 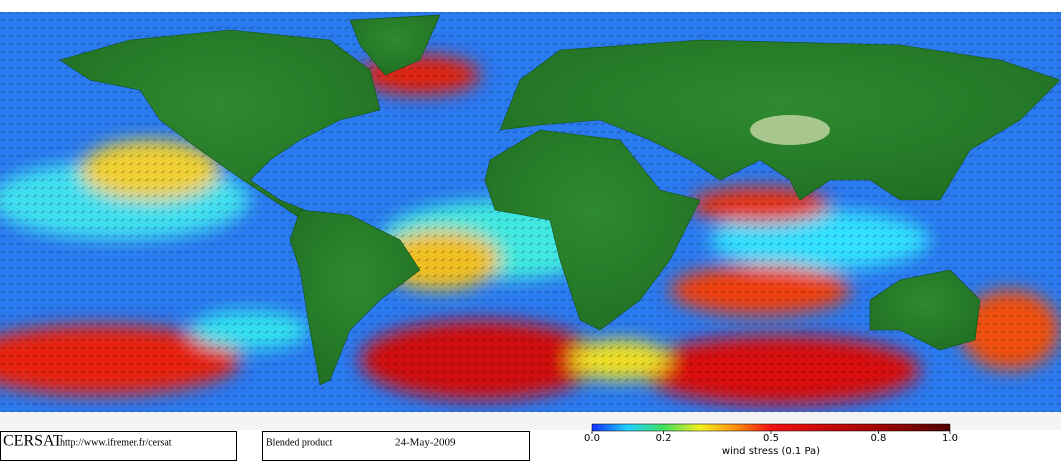 I want to click on colorbar-tick-label: 0.5, so click(x=771, y=438).